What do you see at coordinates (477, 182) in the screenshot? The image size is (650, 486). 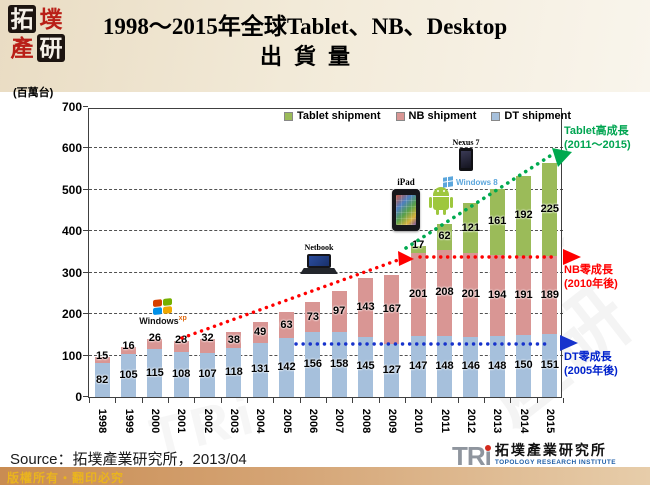 I see `windows8-label: Windows 8` at bounding box center [477, 182].